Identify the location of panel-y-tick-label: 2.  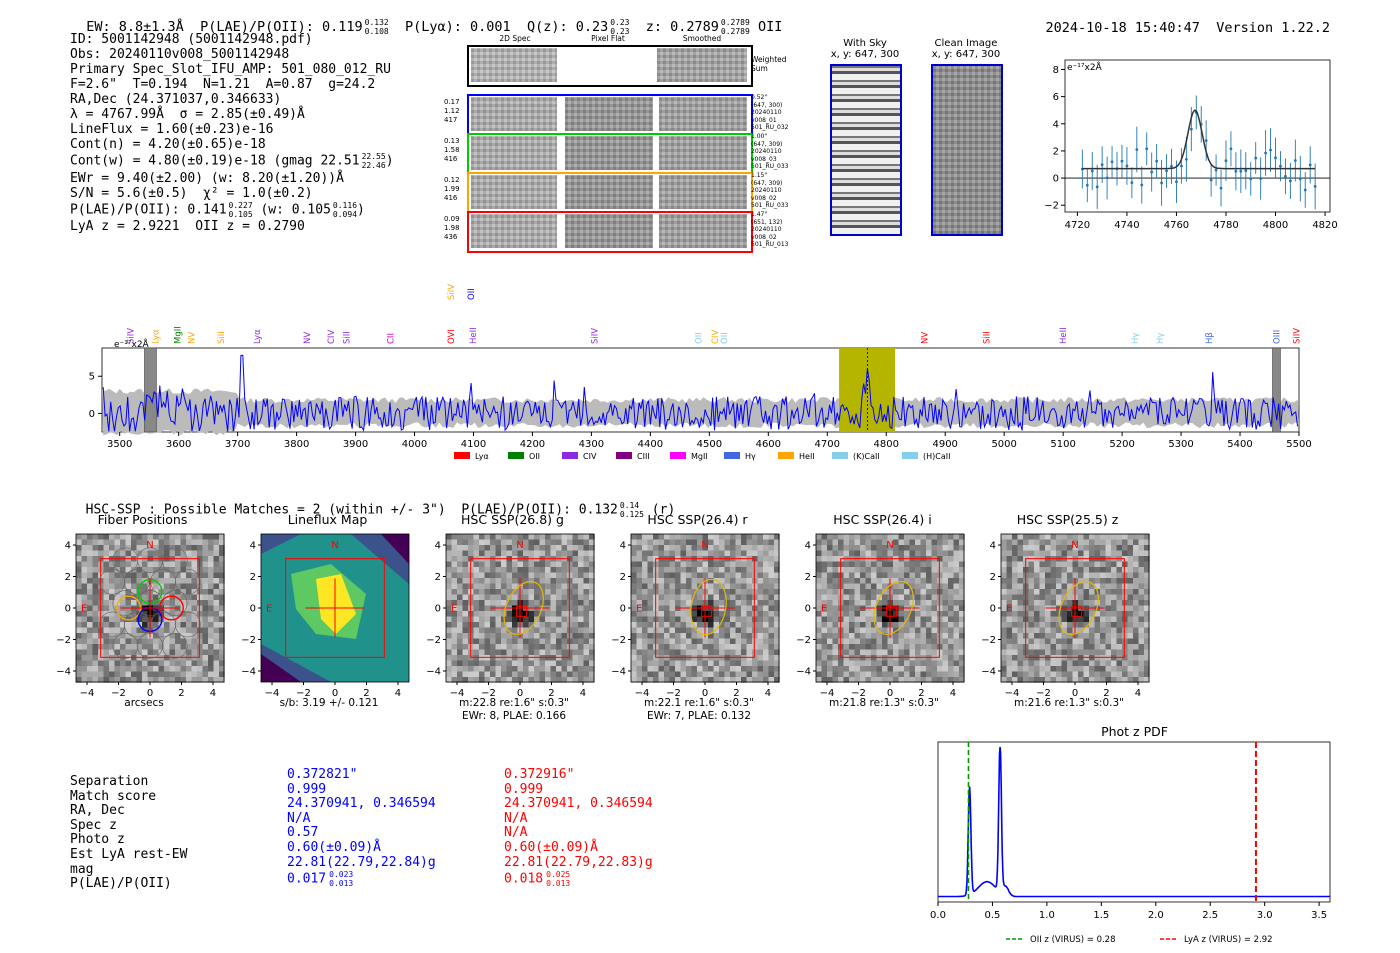
(68, 577).